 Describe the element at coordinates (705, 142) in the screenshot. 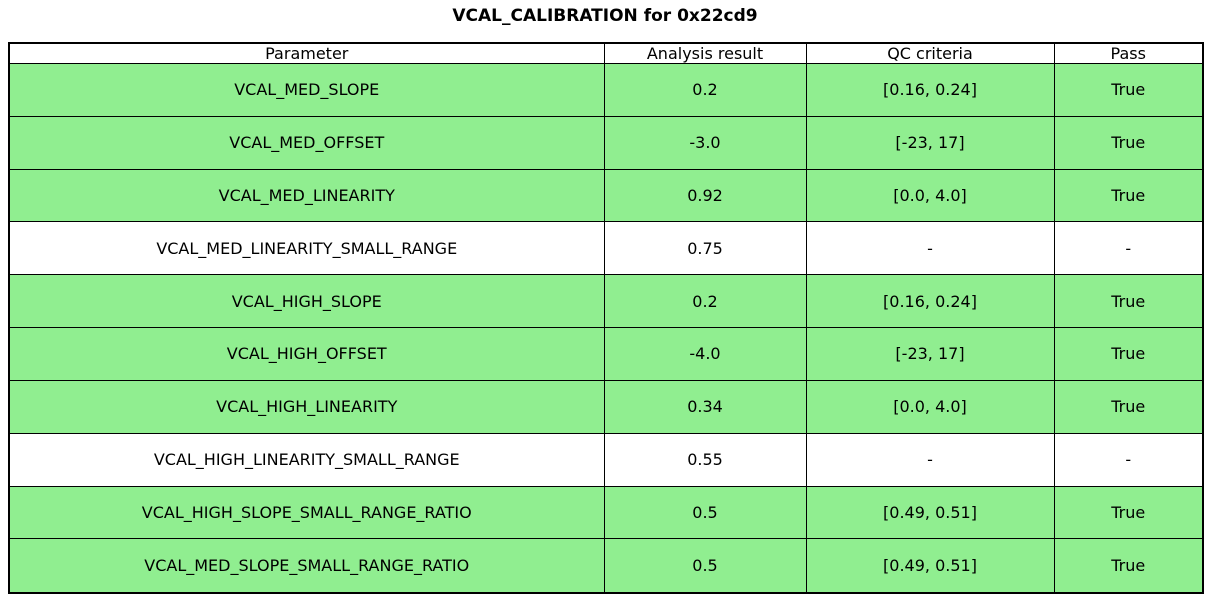

I see `analysis-result-cell: -3.0` at that location.